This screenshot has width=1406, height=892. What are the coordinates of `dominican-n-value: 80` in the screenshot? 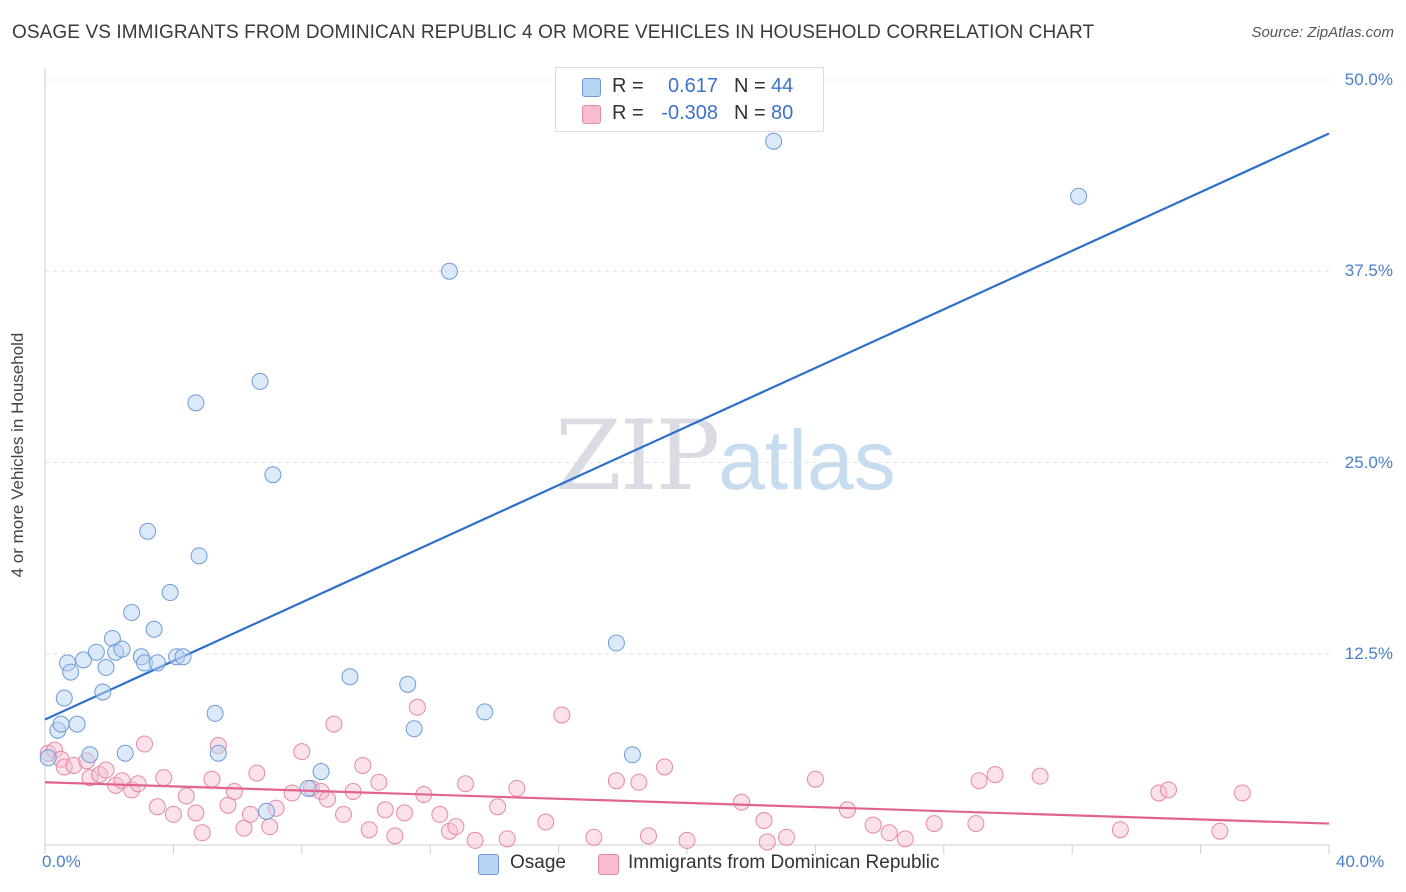 It's located at (782, 113).